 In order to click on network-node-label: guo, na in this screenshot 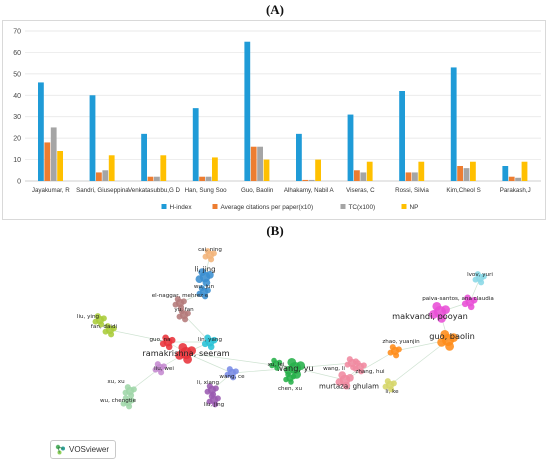, I will do `click(159, 340)`.